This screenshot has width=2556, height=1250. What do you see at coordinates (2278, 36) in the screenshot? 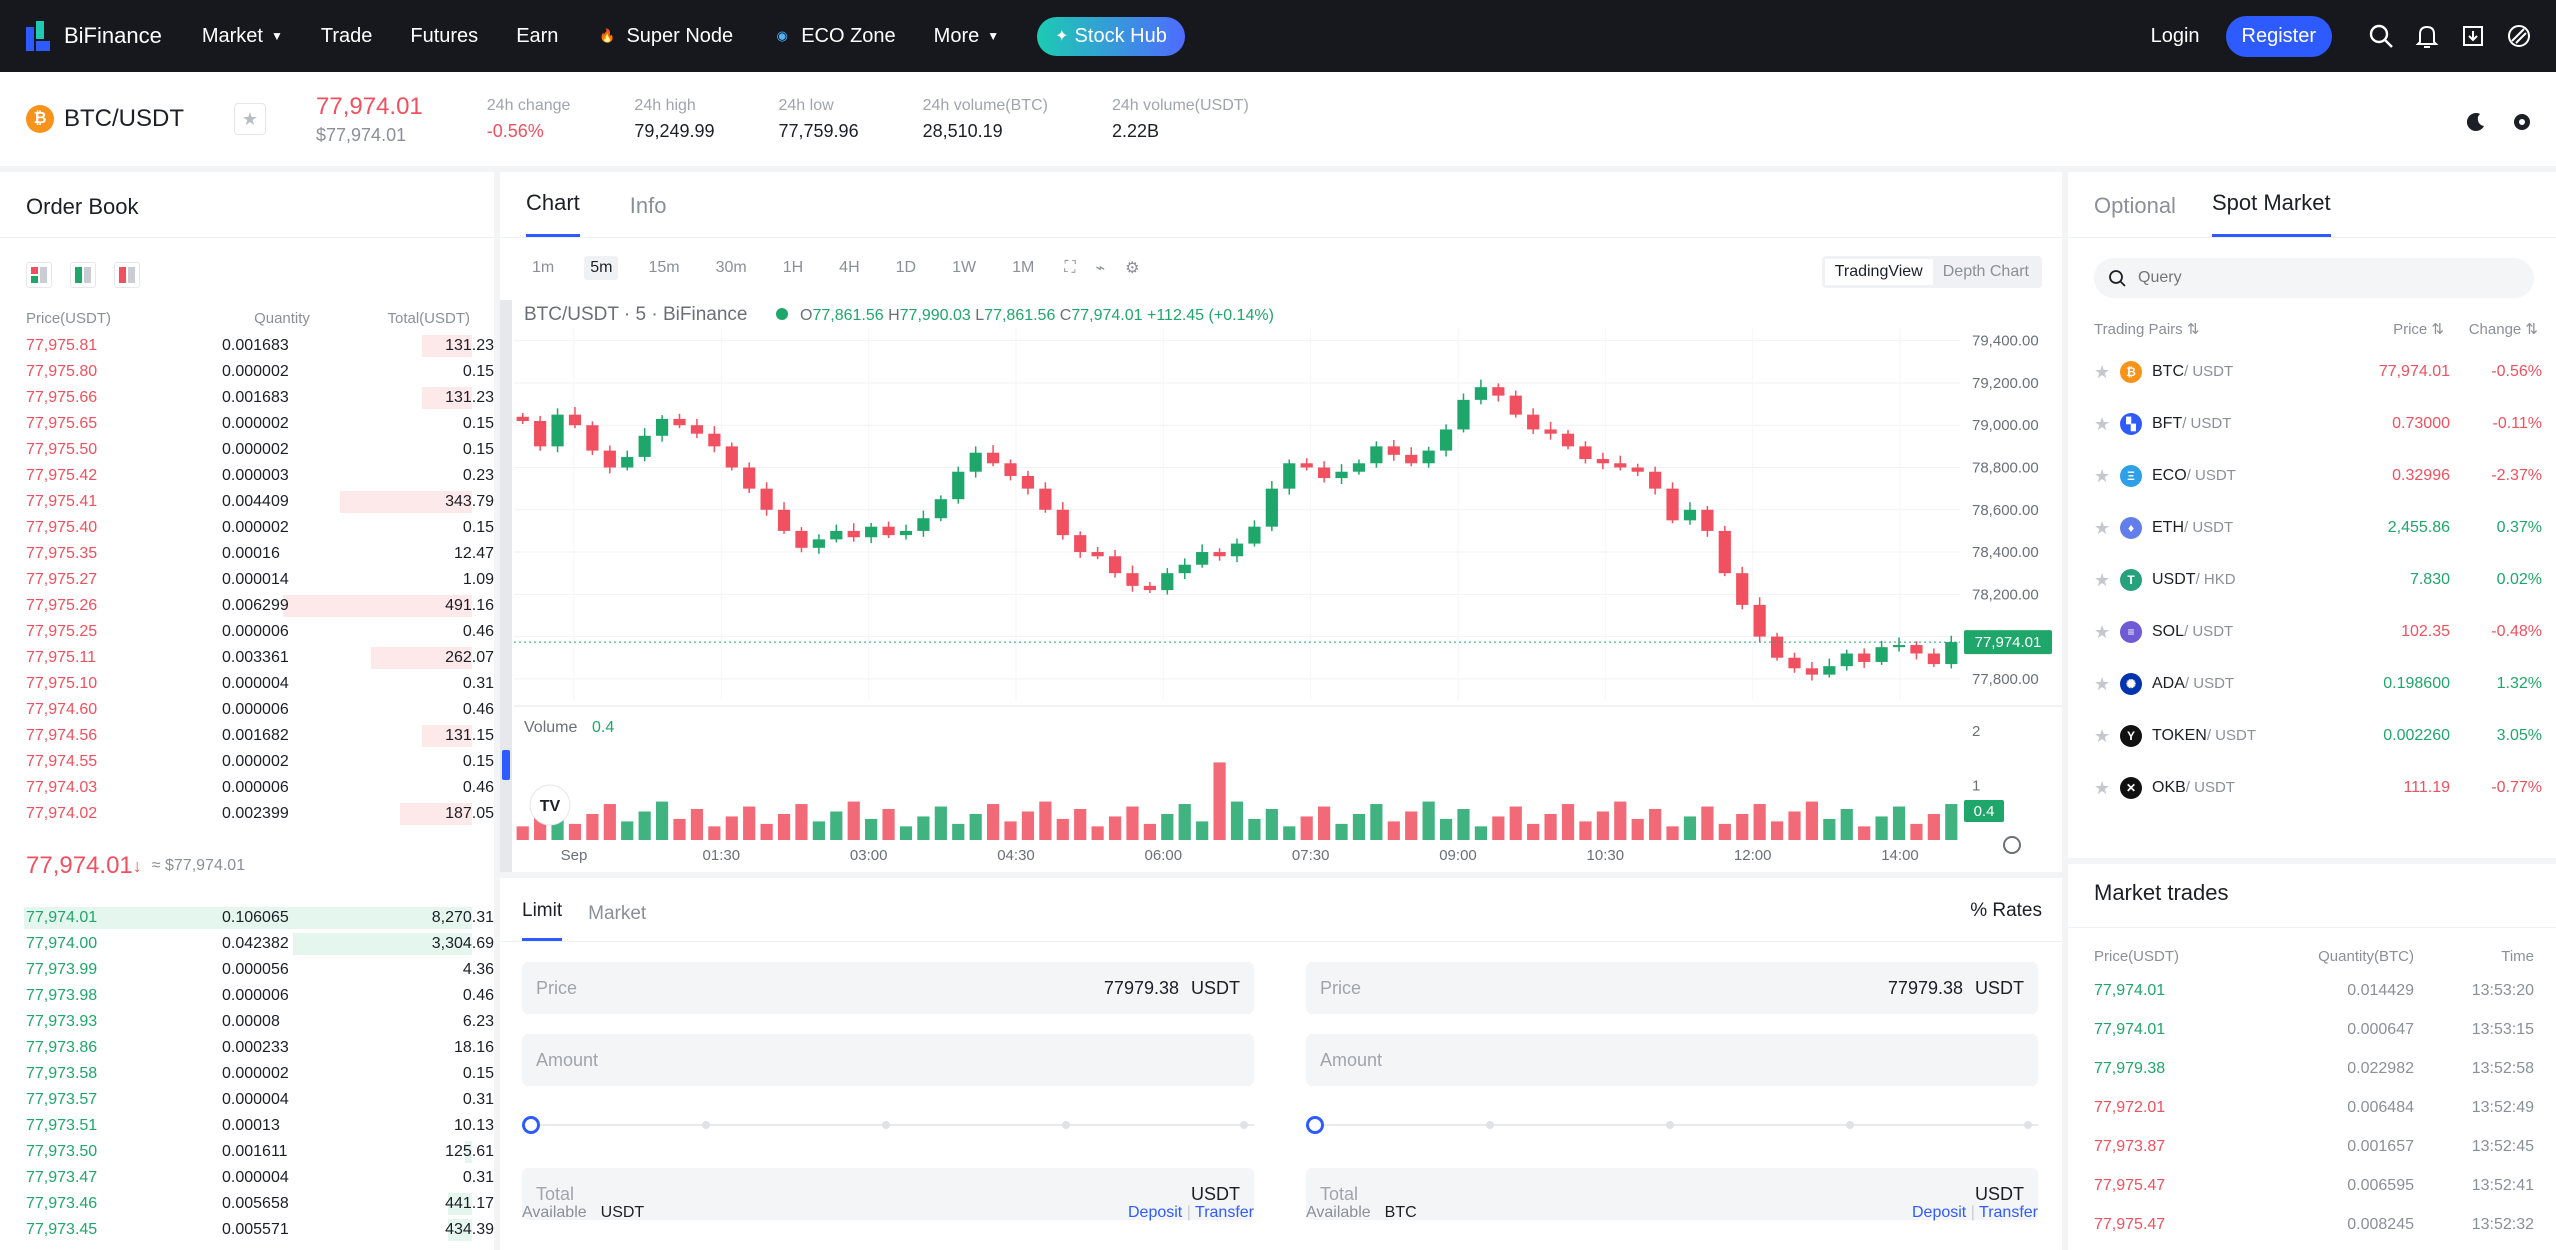
I see `register-button: Register` at bounding box center [2278, 36].